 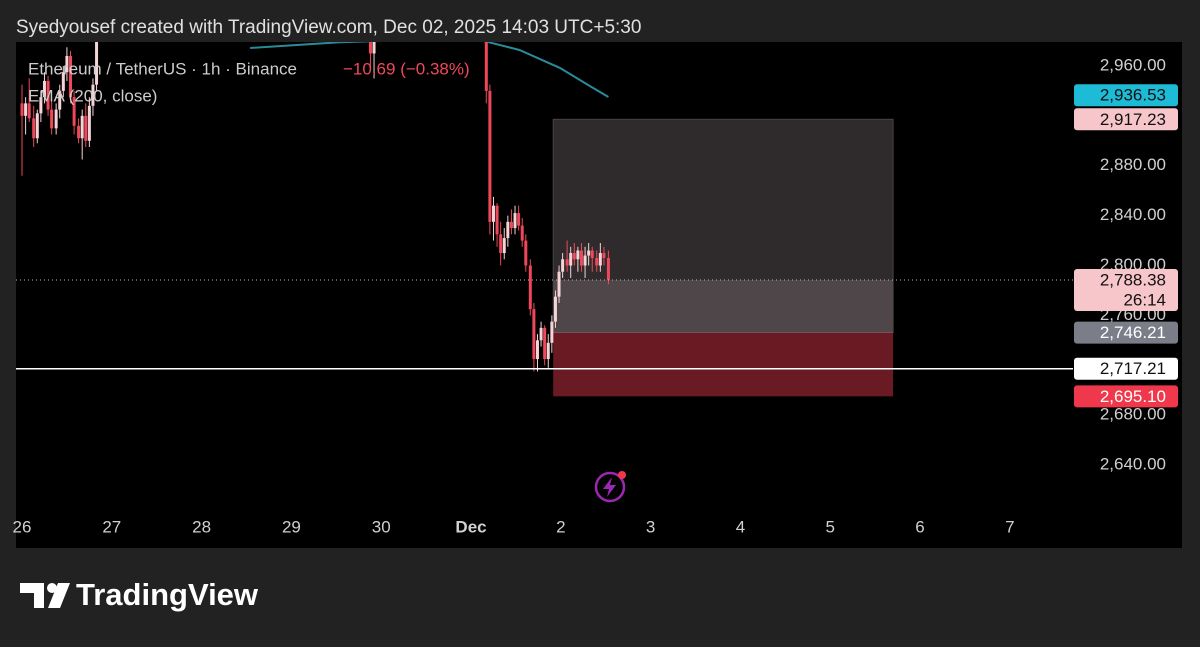 I want to click on x-tick-label: 26, so click(x=22, y=526).